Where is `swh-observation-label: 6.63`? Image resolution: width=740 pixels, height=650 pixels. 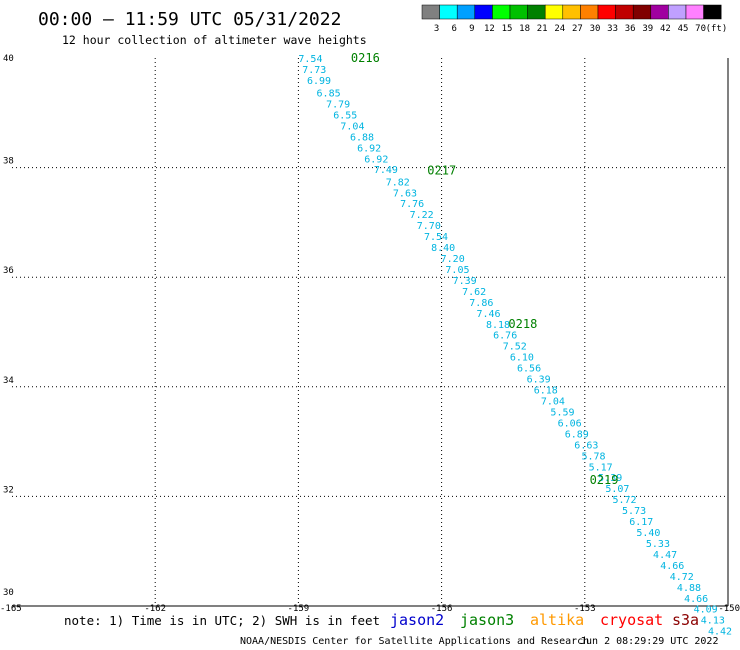
swh-observation-label: 6.63 is located at coordinates (586, 445).